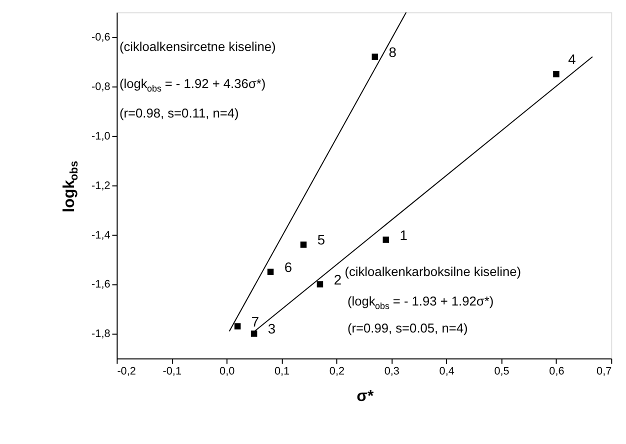  I want to click on x-tick-label: 0,0, so click(227, 372).